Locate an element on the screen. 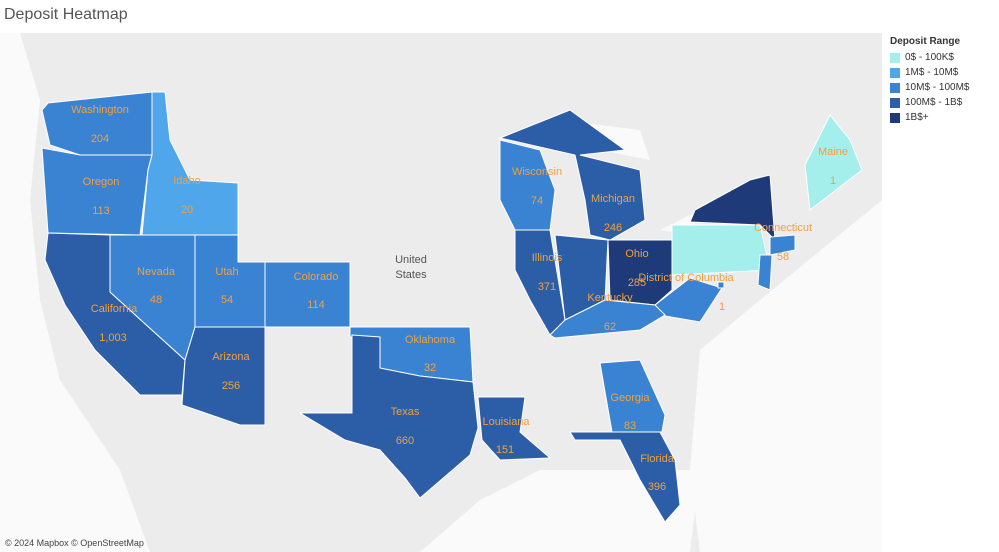  state-name: Washington is located at coordinates (100, 110).